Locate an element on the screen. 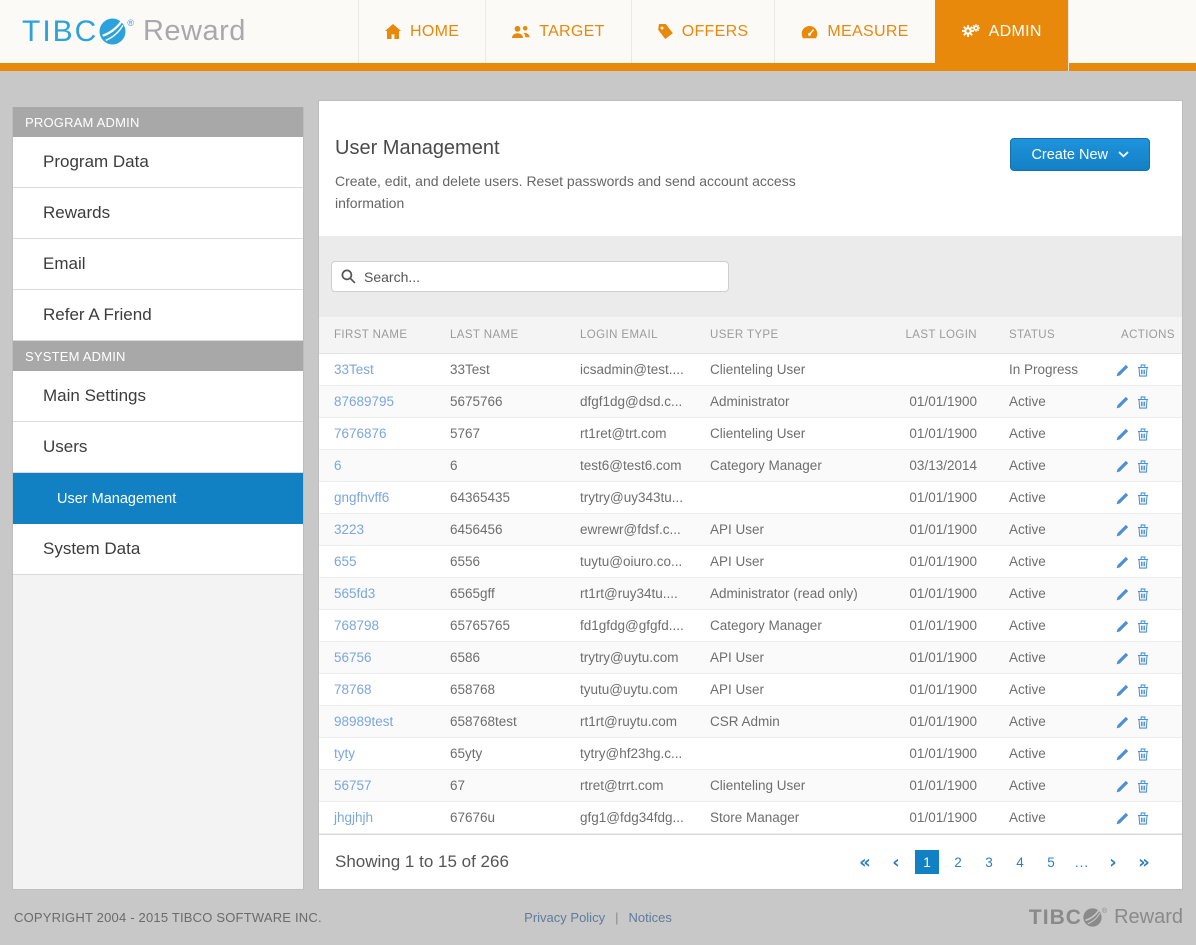 The width and height of the screenshot is (1196, 945). gears-icon is located at coordinates (970, 31).